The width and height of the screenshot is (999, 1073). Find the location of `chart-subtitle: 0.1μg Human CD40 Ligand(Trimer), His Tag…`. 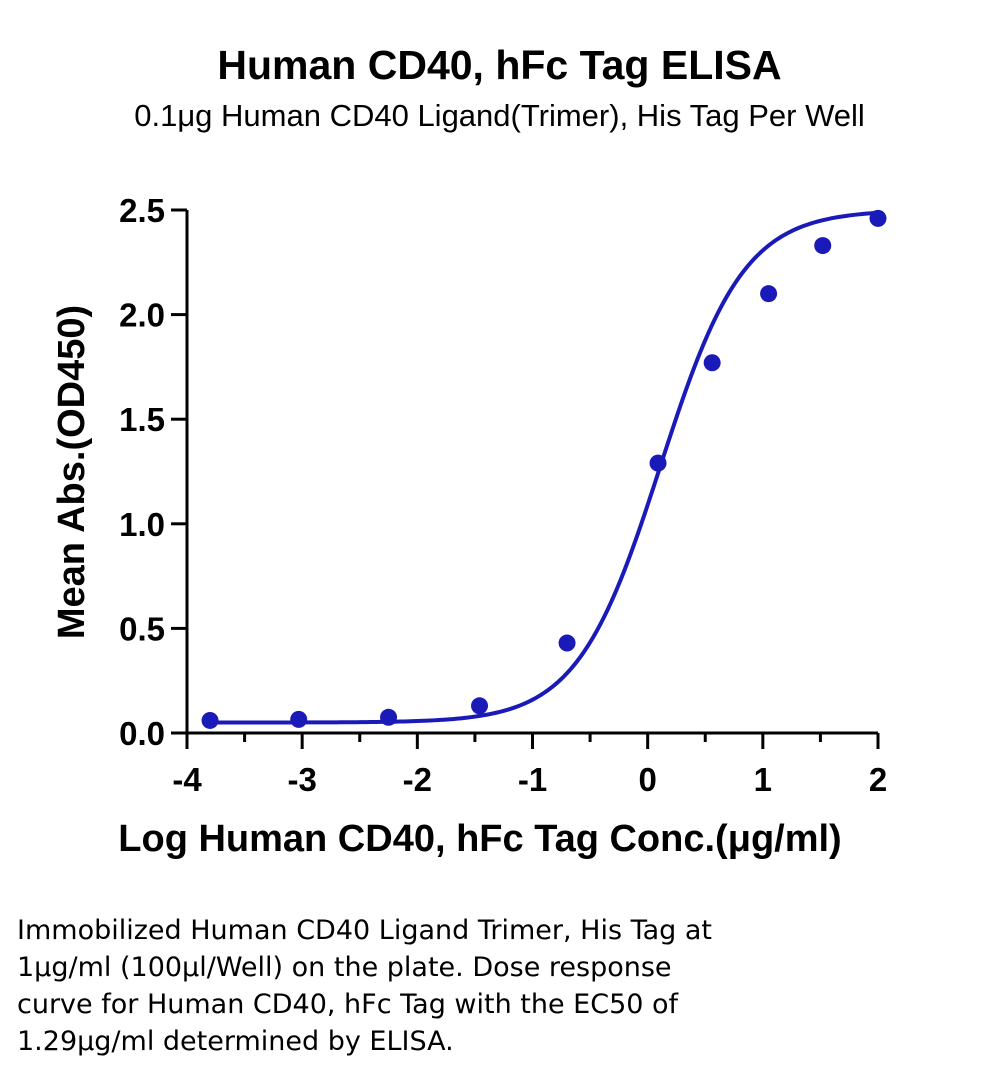

chart-subtitle: 0.1μg Human CD40 Ligand(Trimer), His Tag… is located at coordinates (499, 115).